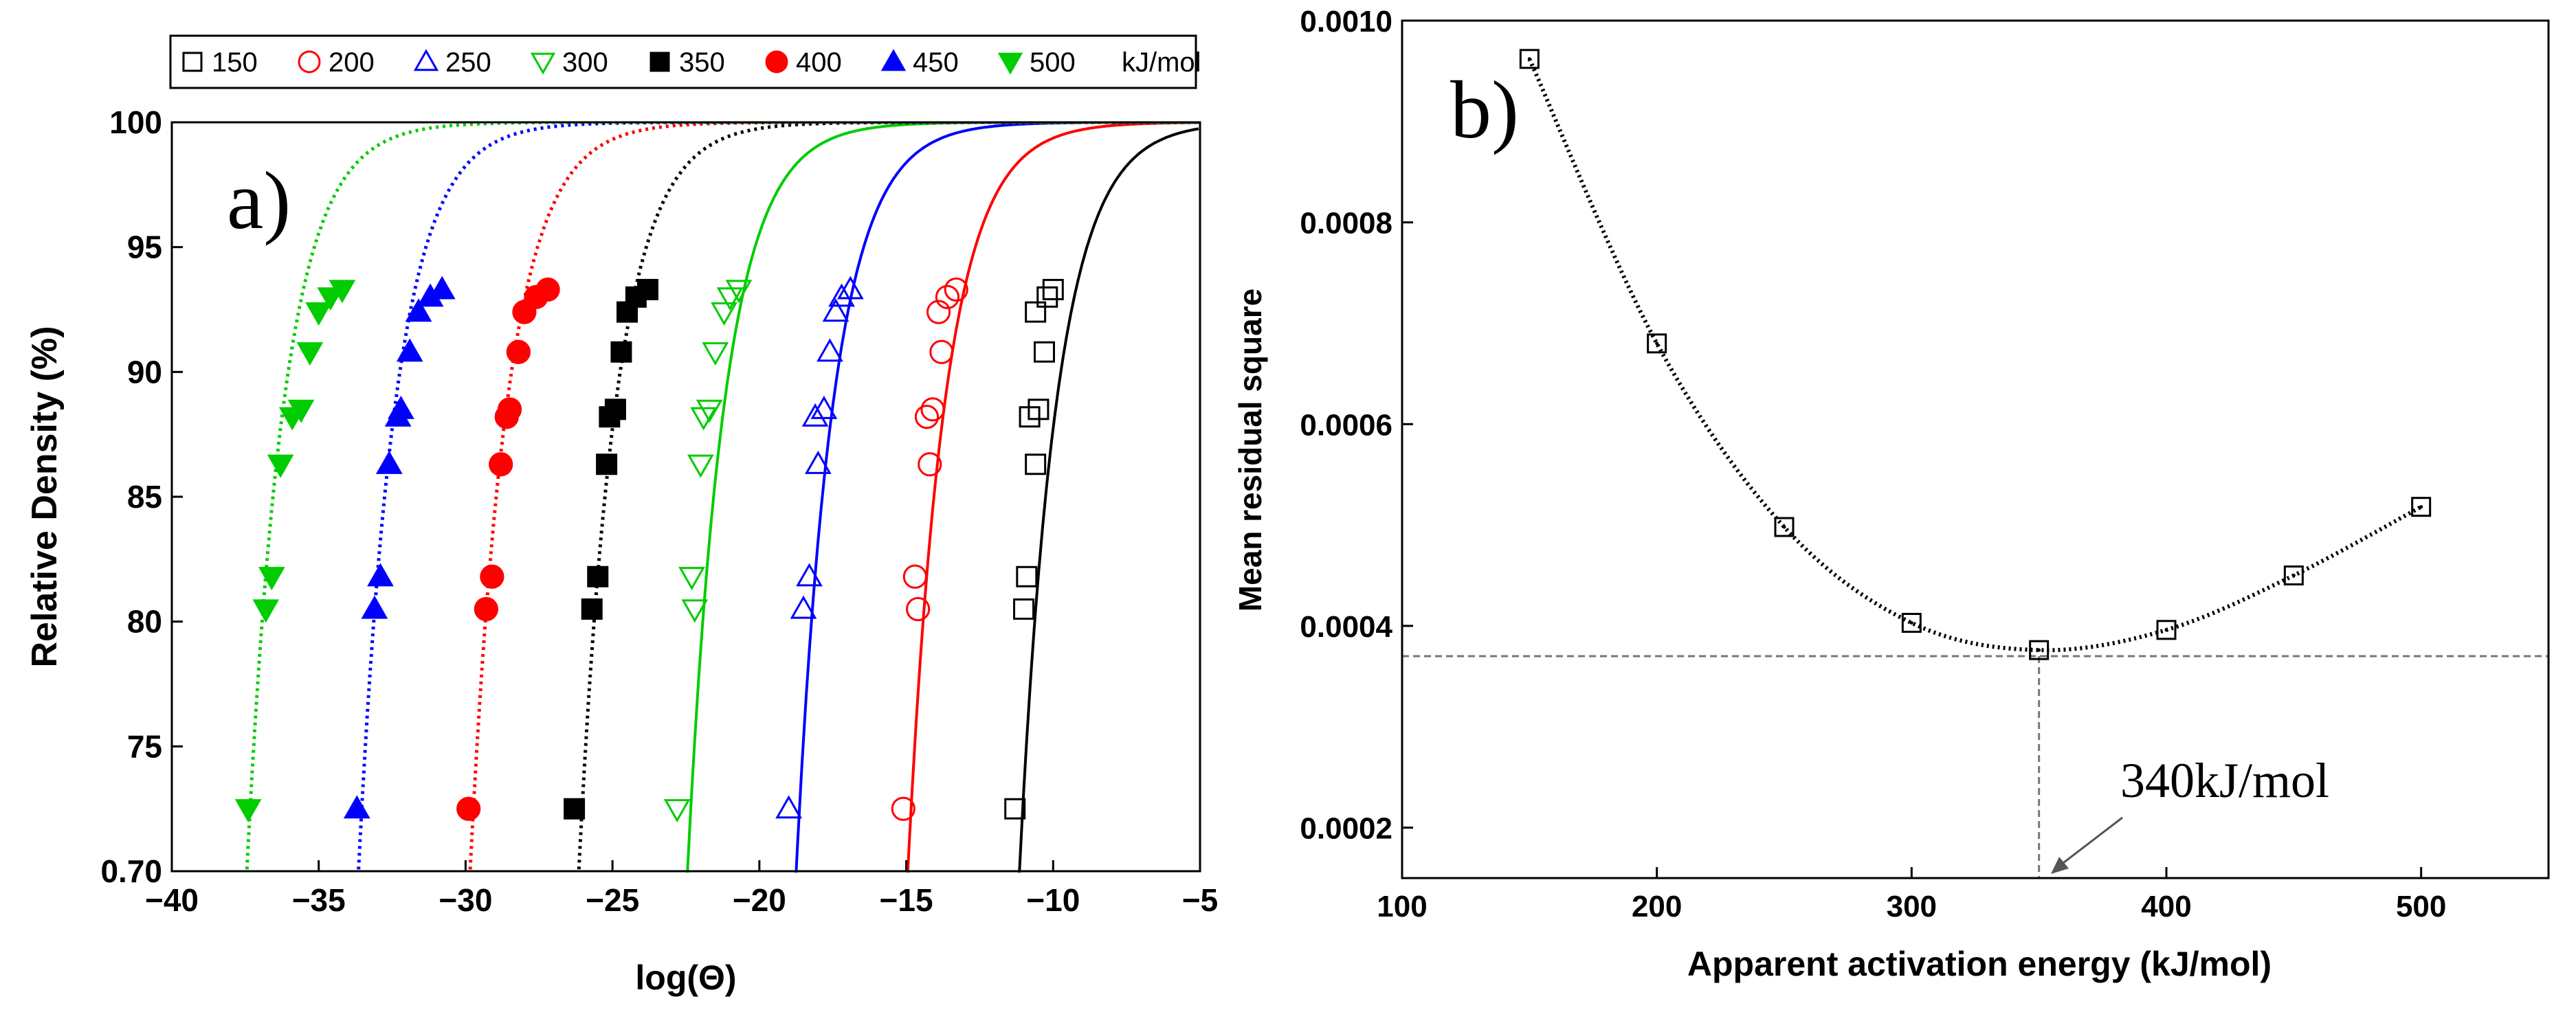 The height and width of the screenshot is (1010, 2576). Describe the element at coordinates (319, 900) in the screenshot. I see `x-tick-label: −35` at that location.